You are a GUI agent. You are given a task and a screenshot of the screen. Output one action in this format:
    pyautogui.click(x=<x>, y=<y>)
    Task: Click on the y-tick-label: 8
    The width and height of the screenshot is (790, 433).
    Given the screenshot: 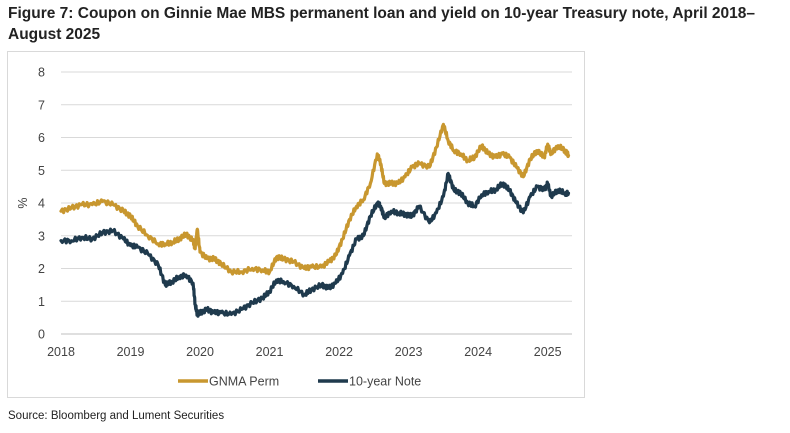 What is the action you would take?
    pyautogui.click(x=41, y=73)
    